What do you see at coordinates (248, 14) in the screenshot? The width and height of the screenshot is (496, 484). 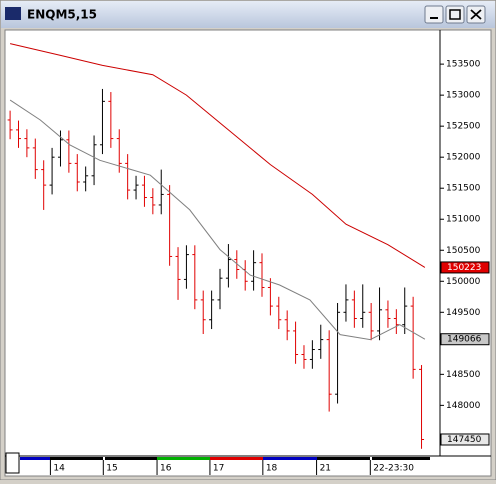 I see `title-bar` at bounding box center [248, 14].